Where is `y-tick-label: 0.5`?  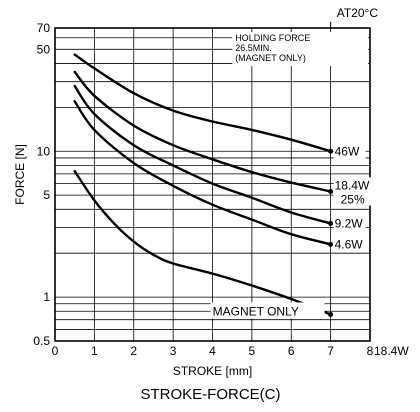
y-tick-label: 0.5 is located at coordinates (41, 341).